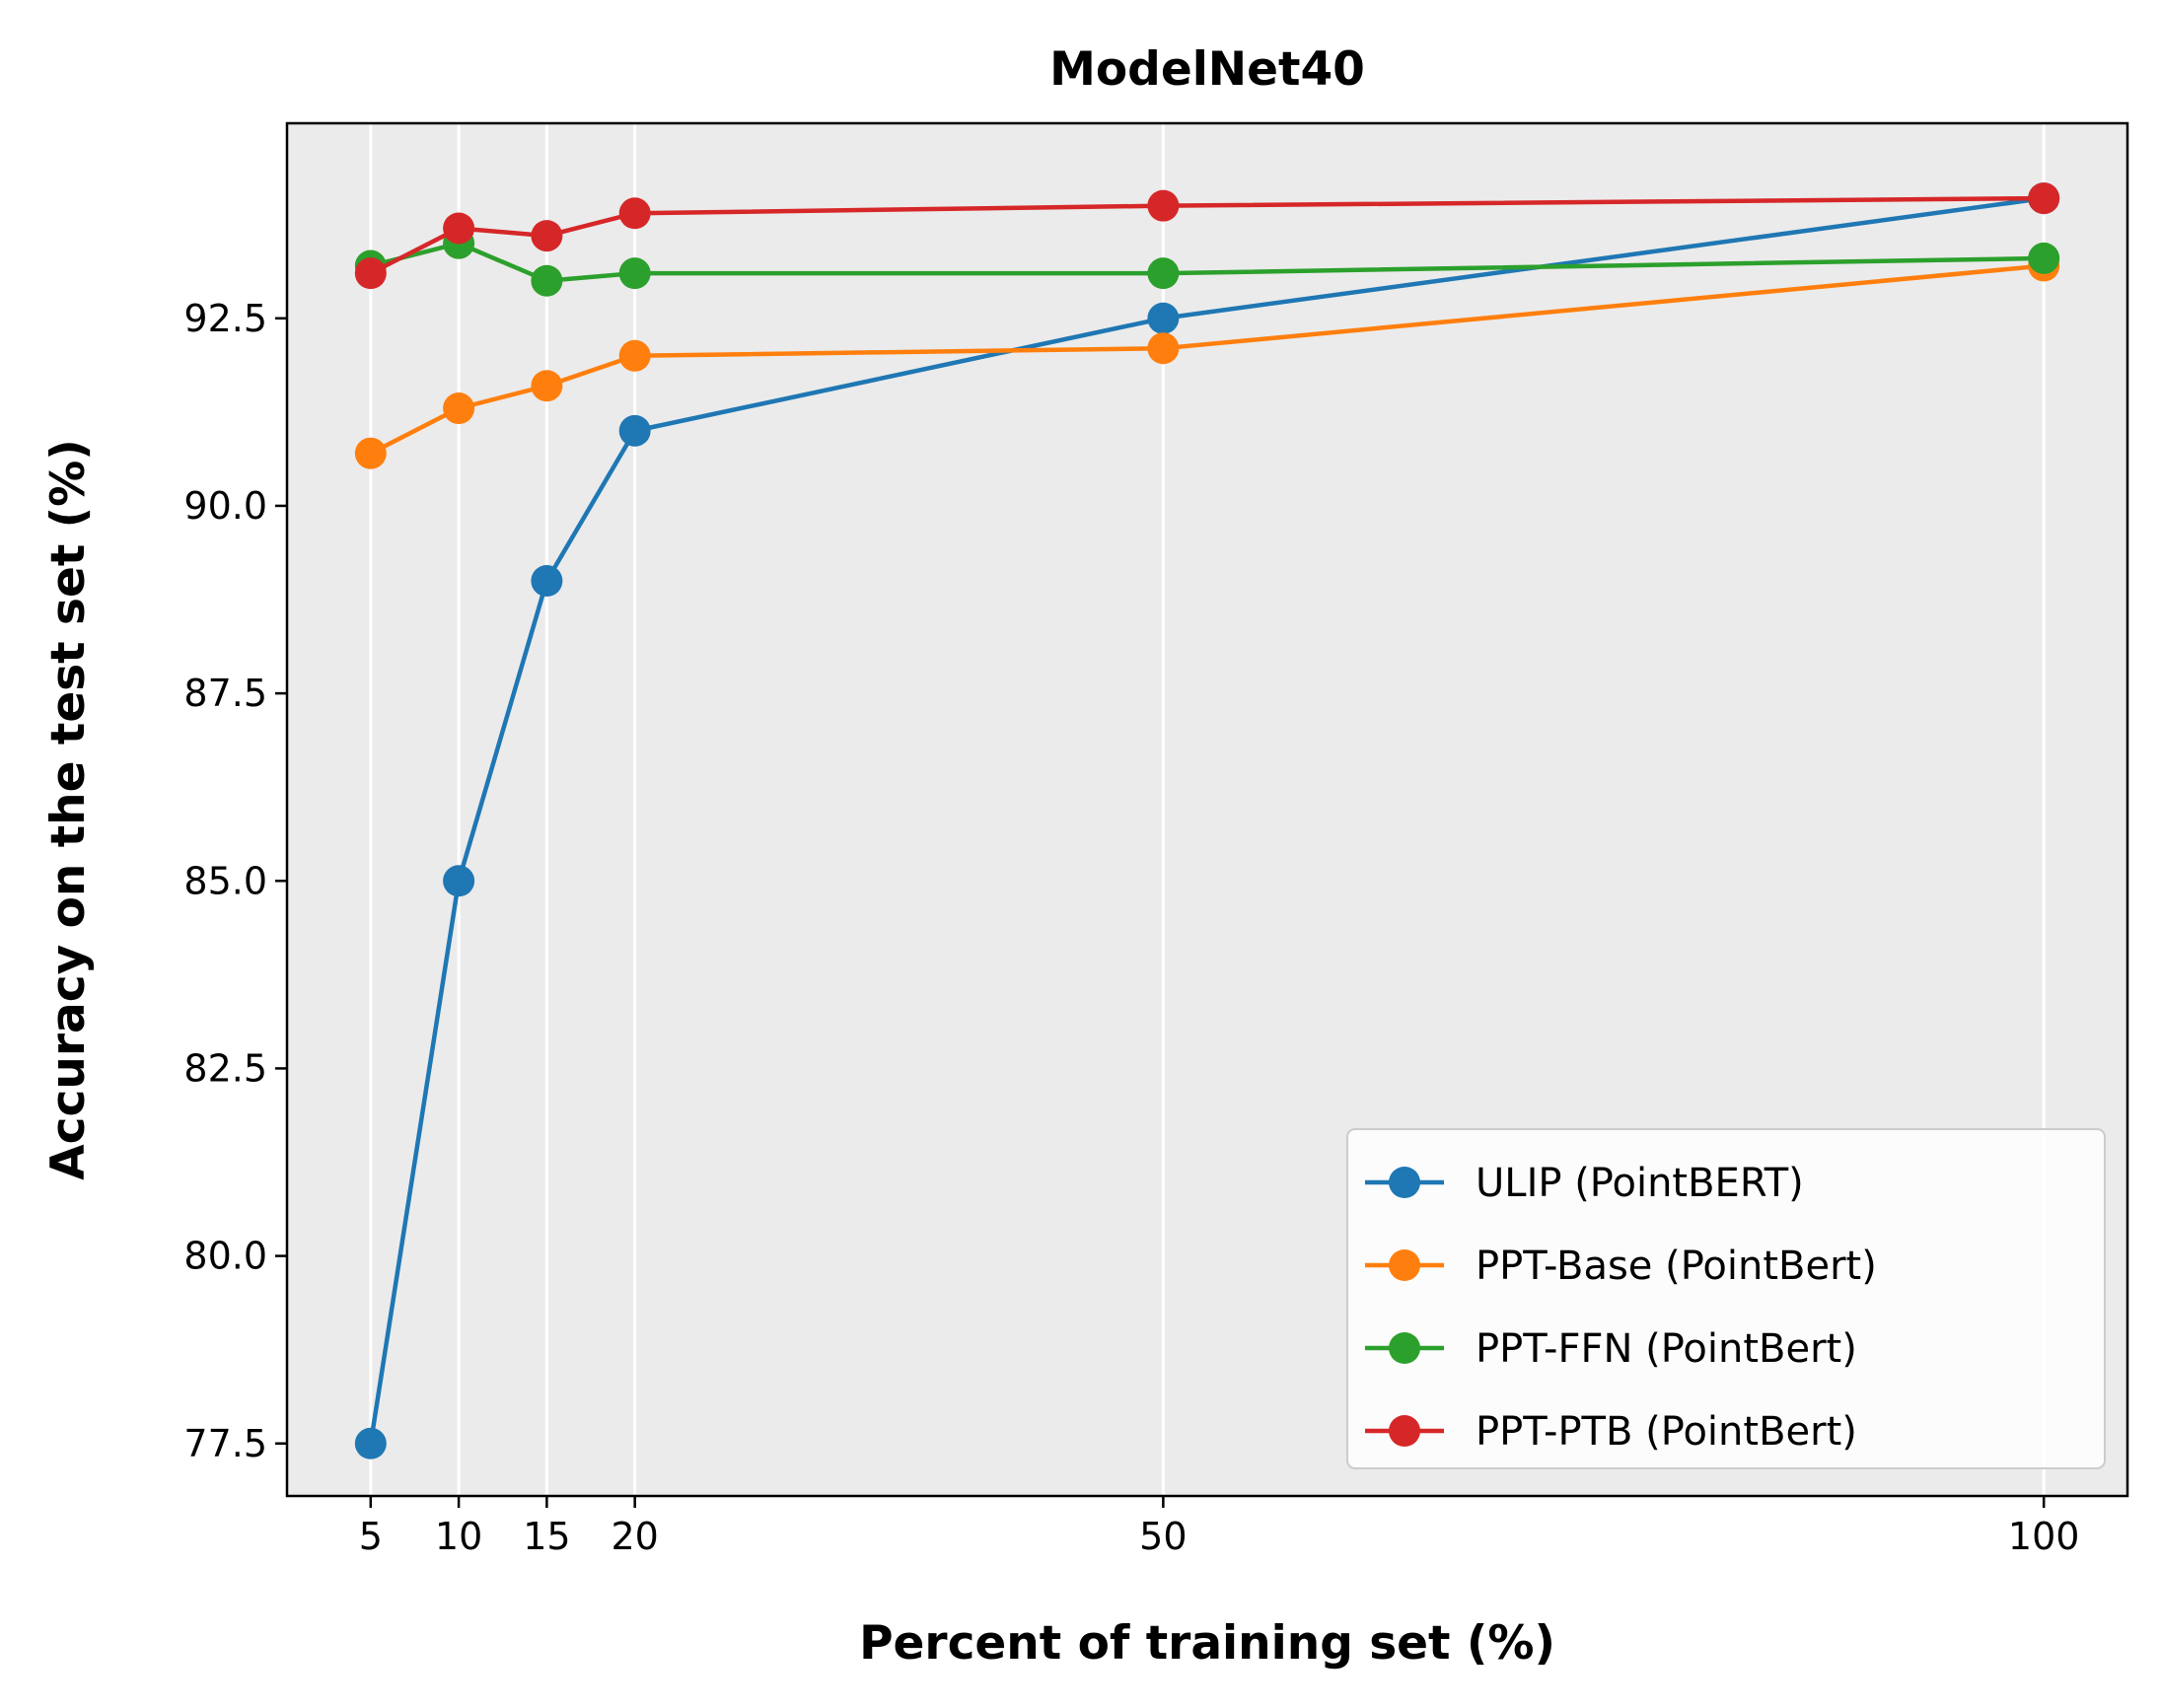  I want to click on legend-item-1: PPT-Base (PointBert), so click(1621, 1266).